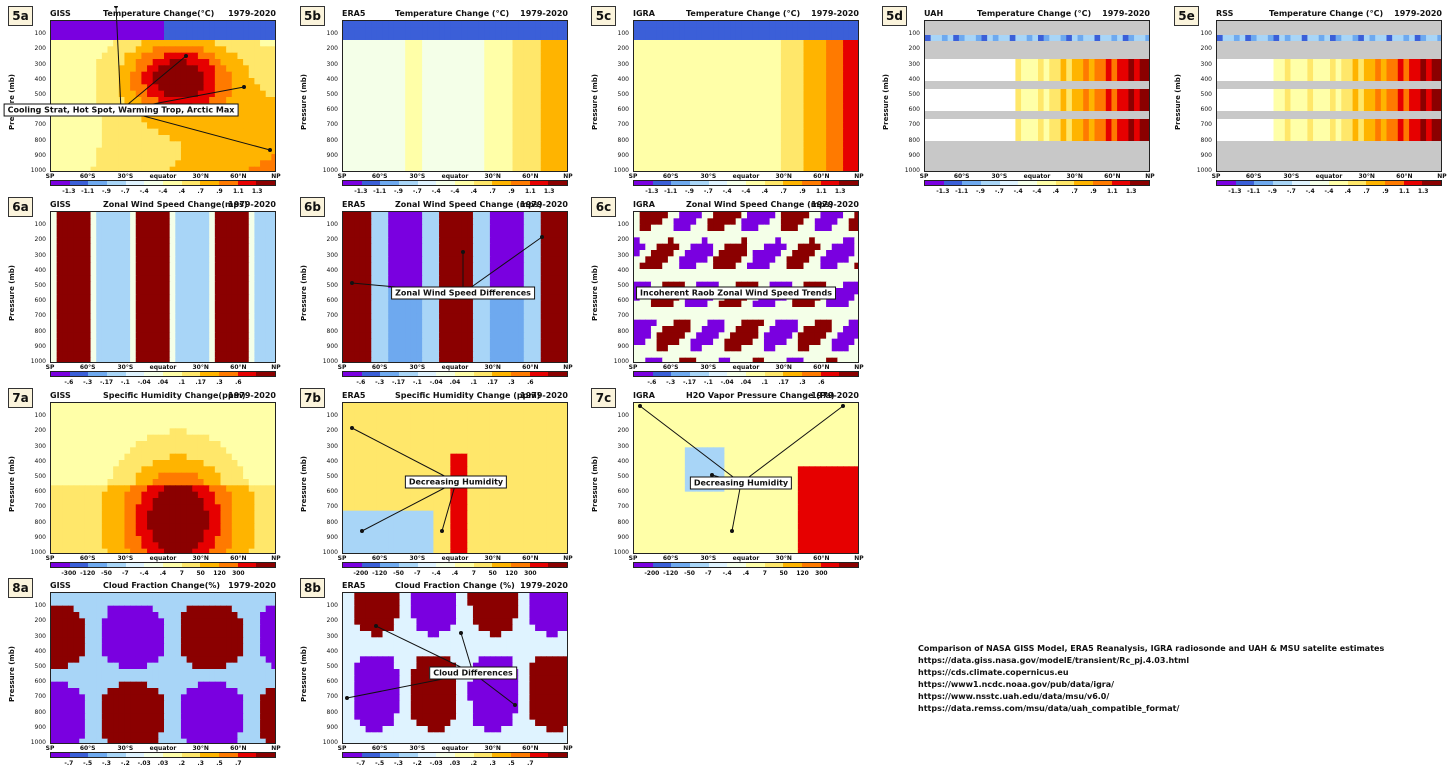 This screenshot has height=770, width=1456. I want to click on colorbar-tick: -.17, so click(106, 382).